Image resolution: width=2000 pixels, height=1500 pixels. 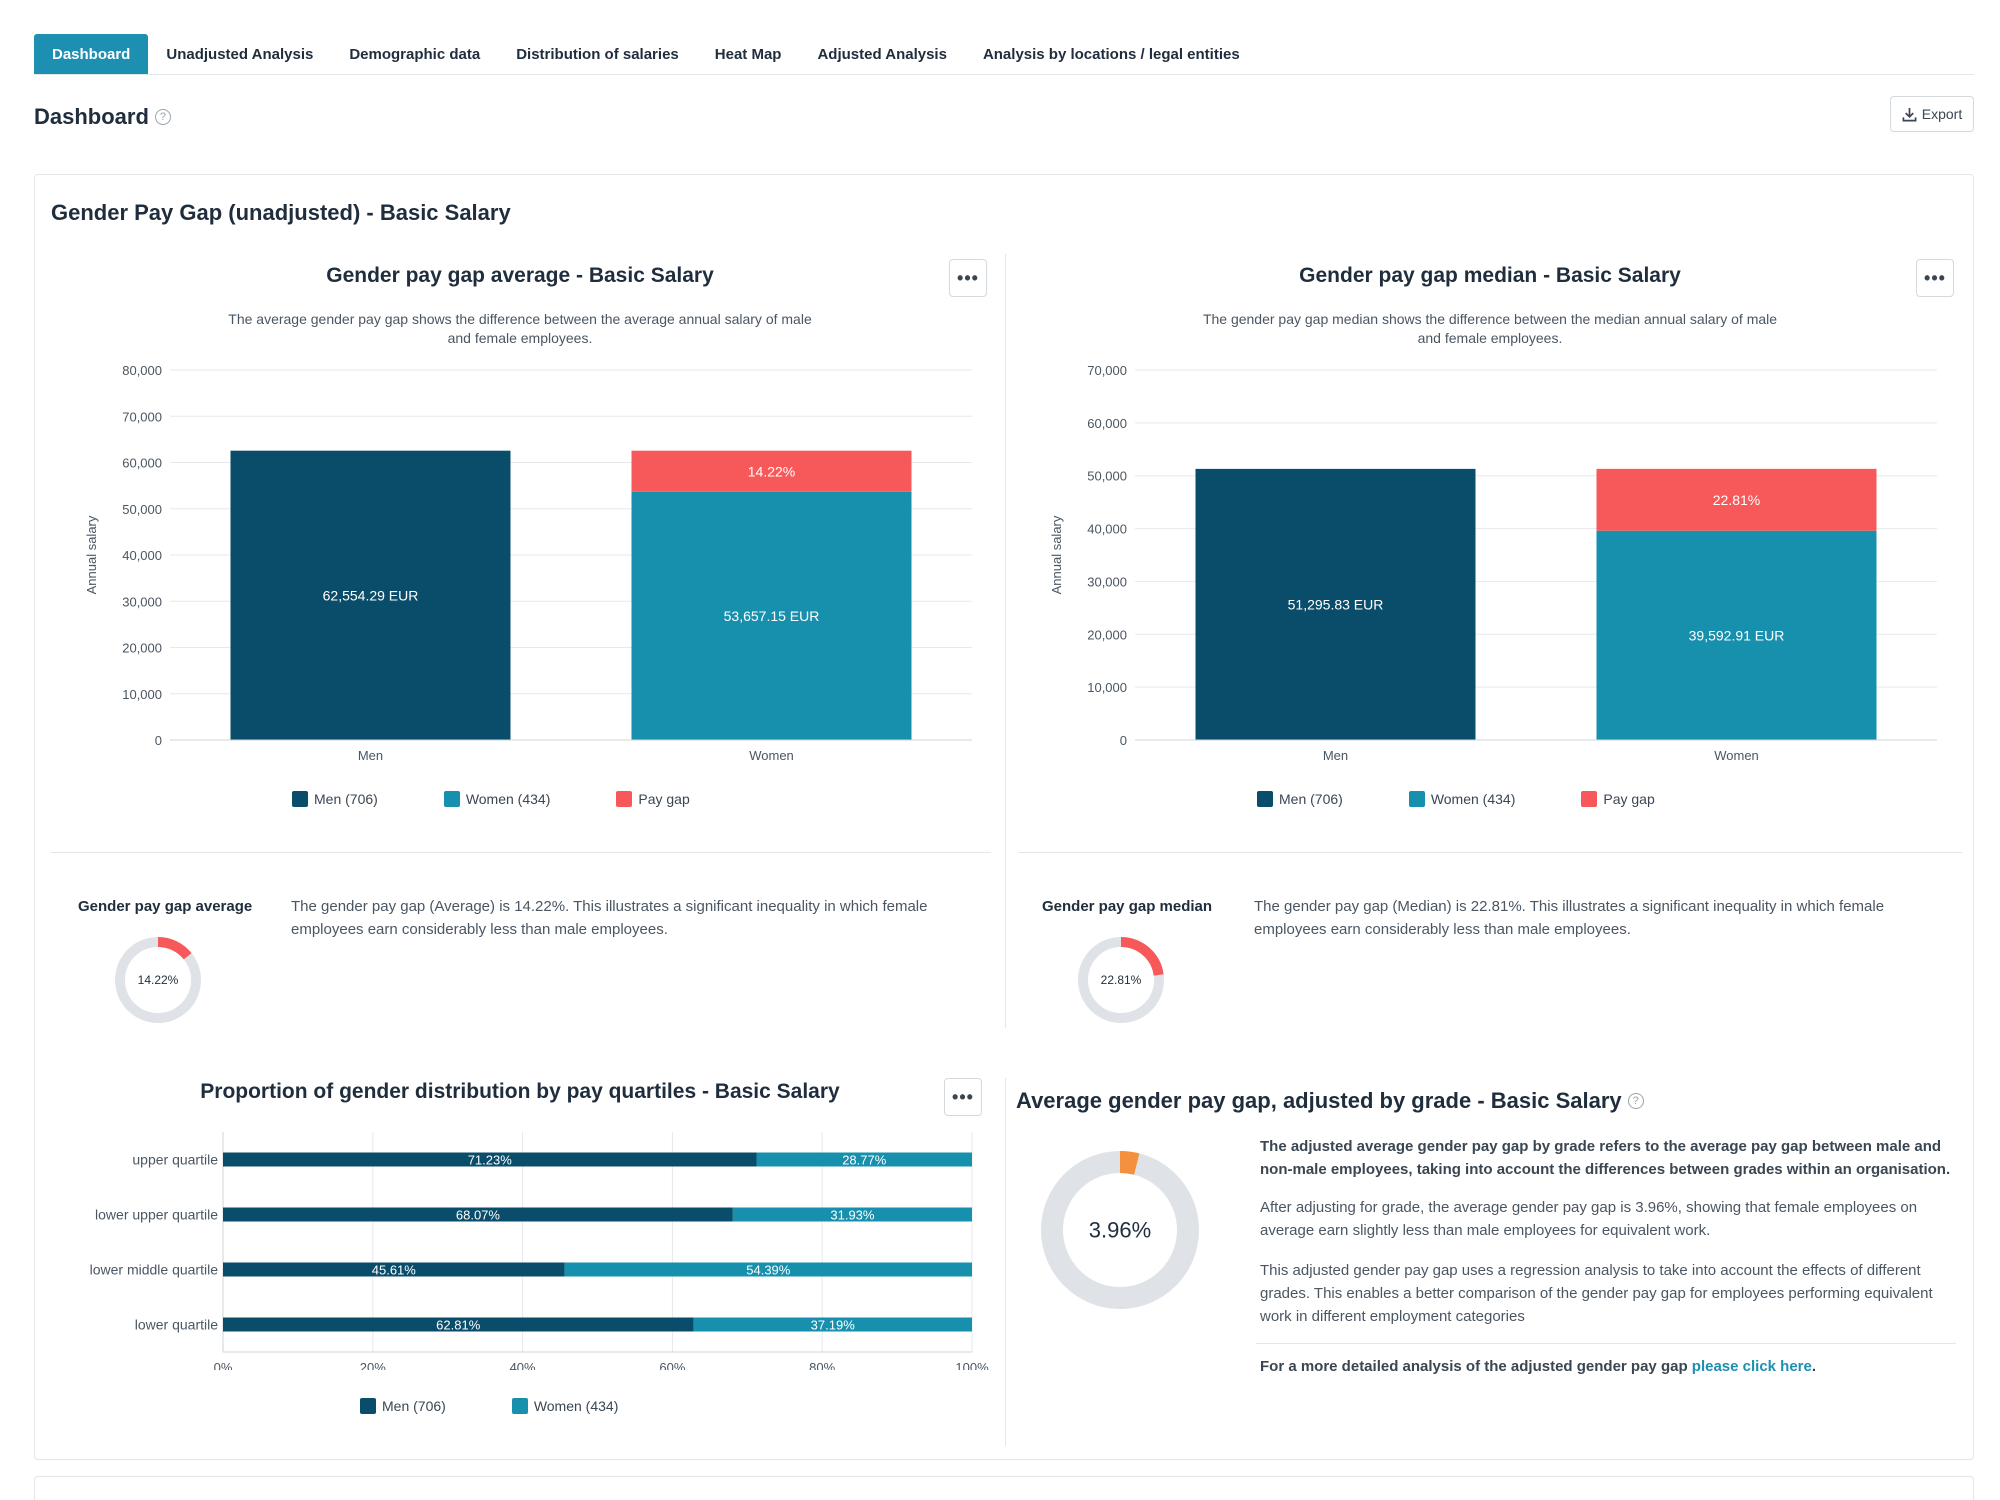 I want to click on avg-chart-menu-button: •••, so click(x=968, y=278).